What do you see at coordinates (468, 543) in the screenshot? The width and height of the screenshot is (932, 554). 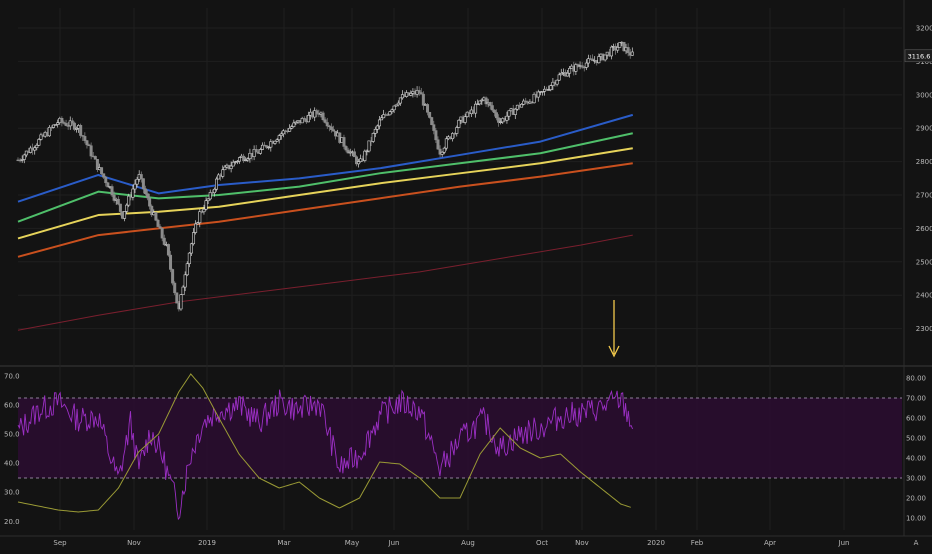 I see `x-tick-label: Aug` at bounding box center [468, 543].